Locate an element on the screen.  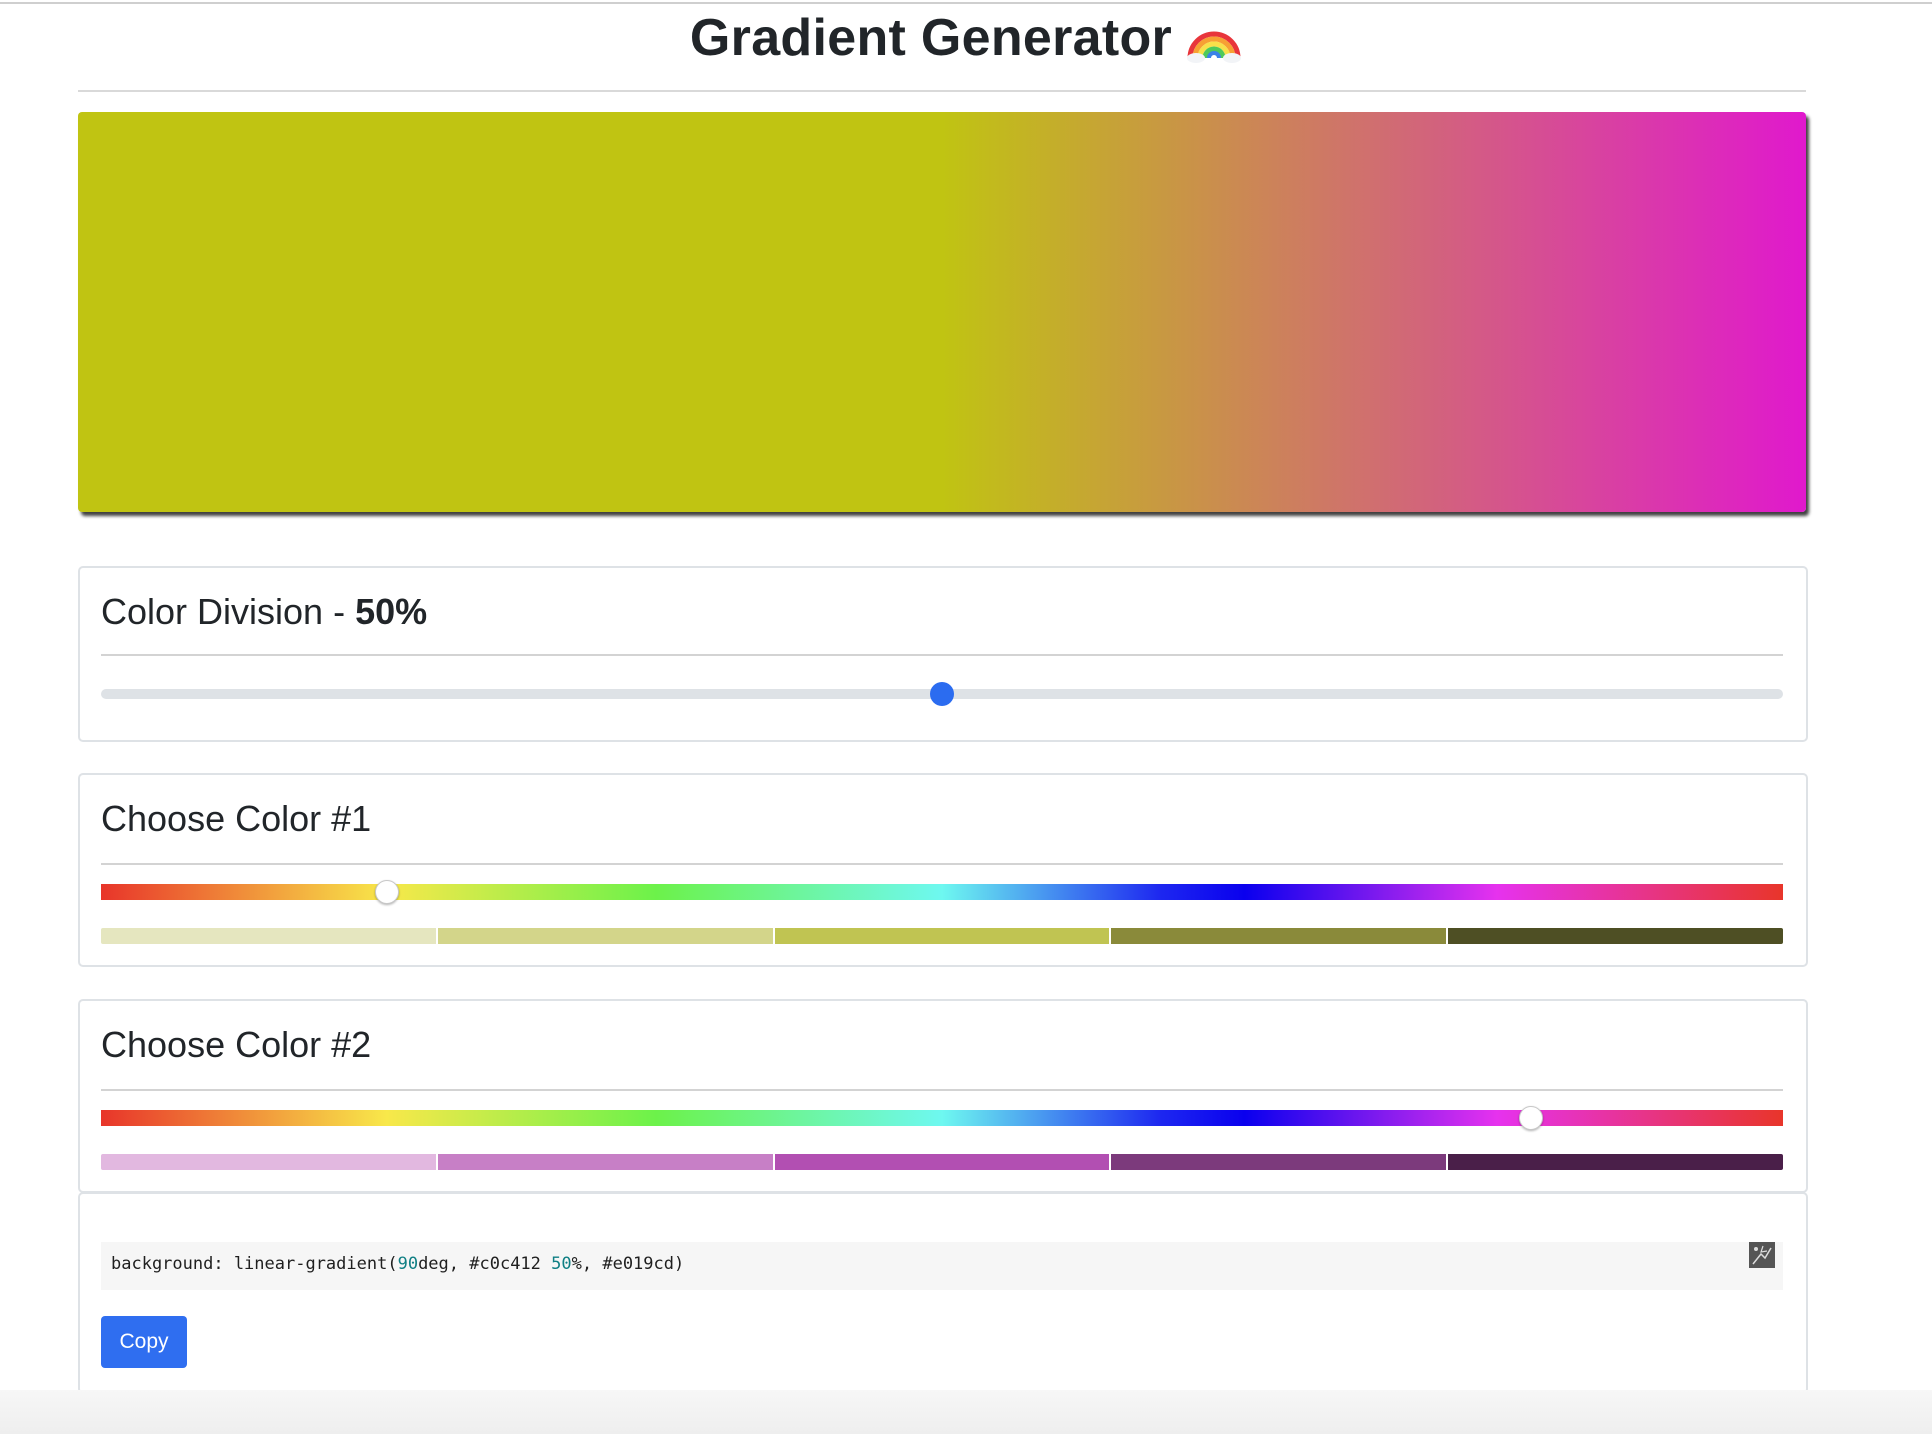
color1-title: Choose Color #1 is located at coordinates (236, 818).